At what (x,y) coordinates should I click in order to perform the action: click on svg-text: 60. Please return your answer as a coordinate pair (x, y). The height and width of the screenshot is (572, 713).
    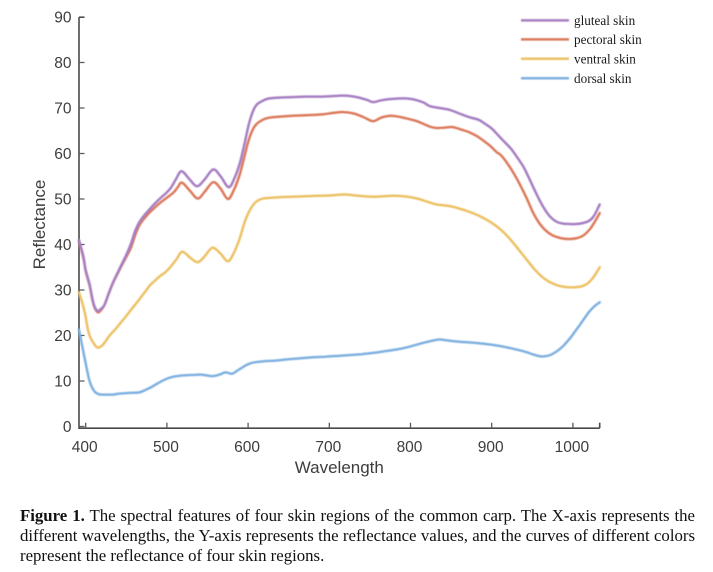
    Looking at the image, I should click on (63, 154).